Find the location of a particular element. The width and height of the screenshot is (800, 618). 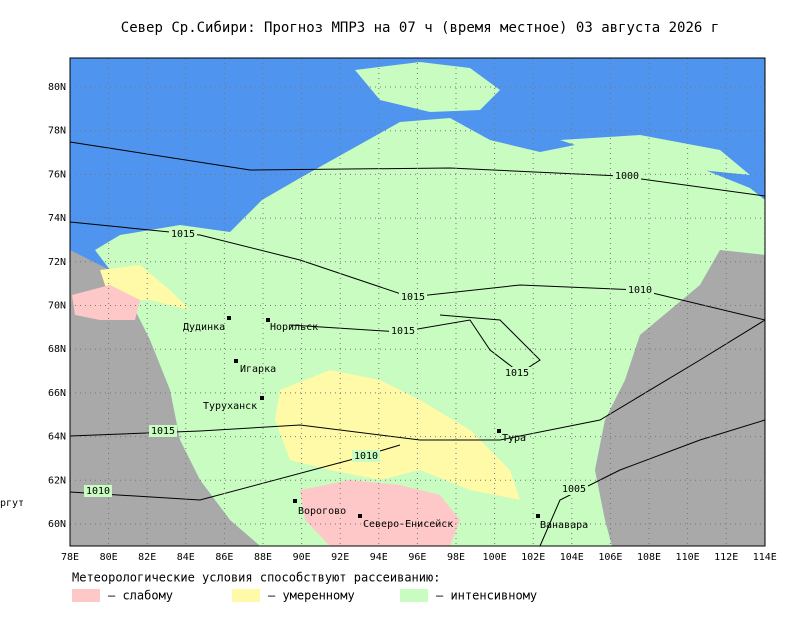

lon-label: 102E is located at coordinates (533, 557).